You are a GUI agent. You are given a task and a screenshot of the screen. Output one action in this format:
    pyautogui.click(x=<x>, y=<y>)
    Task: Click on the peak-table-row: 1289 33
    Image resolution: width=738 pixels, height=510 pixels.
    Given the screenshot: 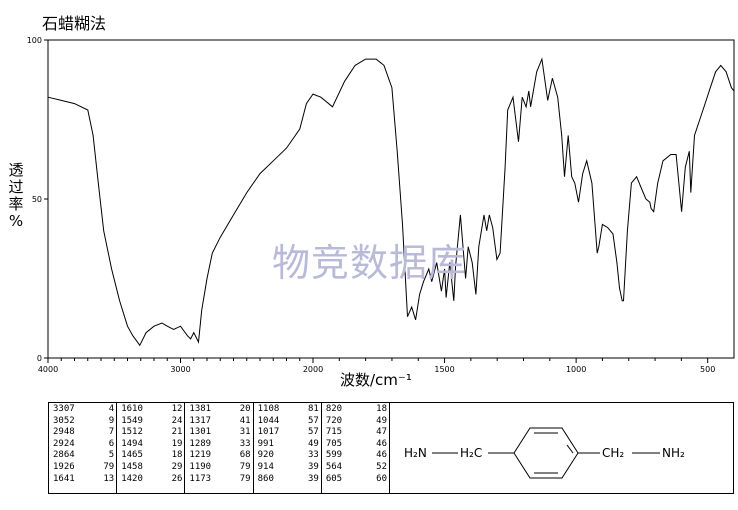 What is the action you would take?
    pyautogui.click(x=219, y=445)
    